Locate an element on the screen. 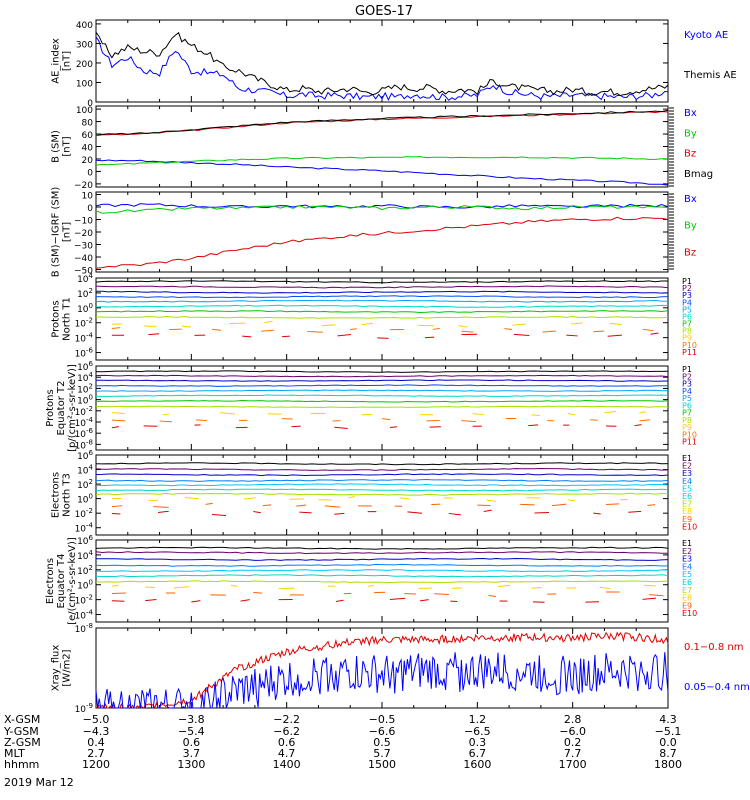 The image size is (750, 800). x-axis-value: −6.2 is located at coordinates (286, 731).